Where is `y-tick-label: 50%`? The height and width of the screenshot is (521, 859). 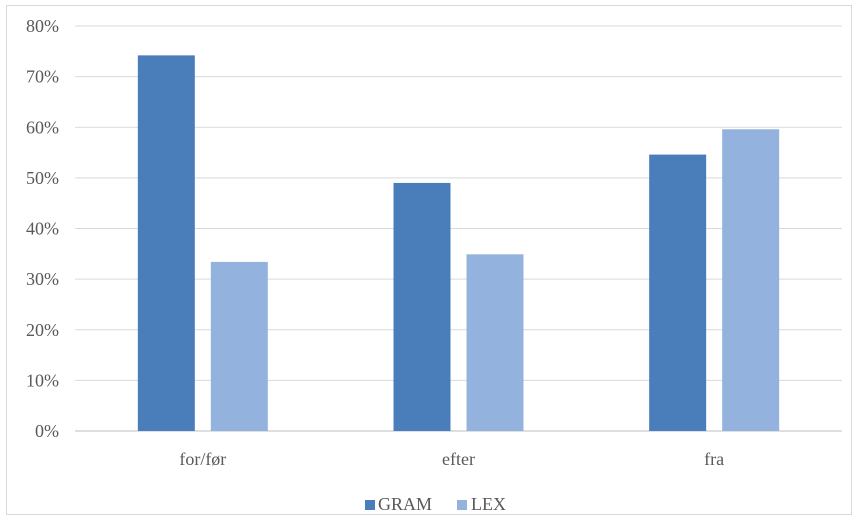 y-tick-label: 50% is located at coordinates (42, 178).